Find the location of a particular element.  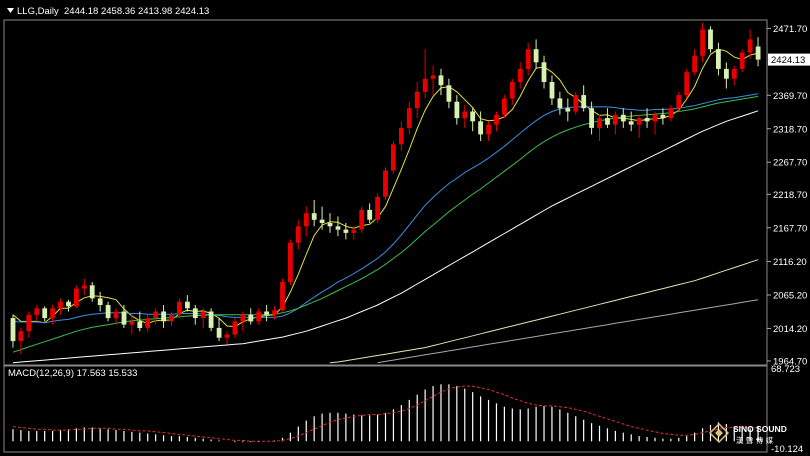

price-tick-label: 2369.70 is located at coordinates (790, 96).